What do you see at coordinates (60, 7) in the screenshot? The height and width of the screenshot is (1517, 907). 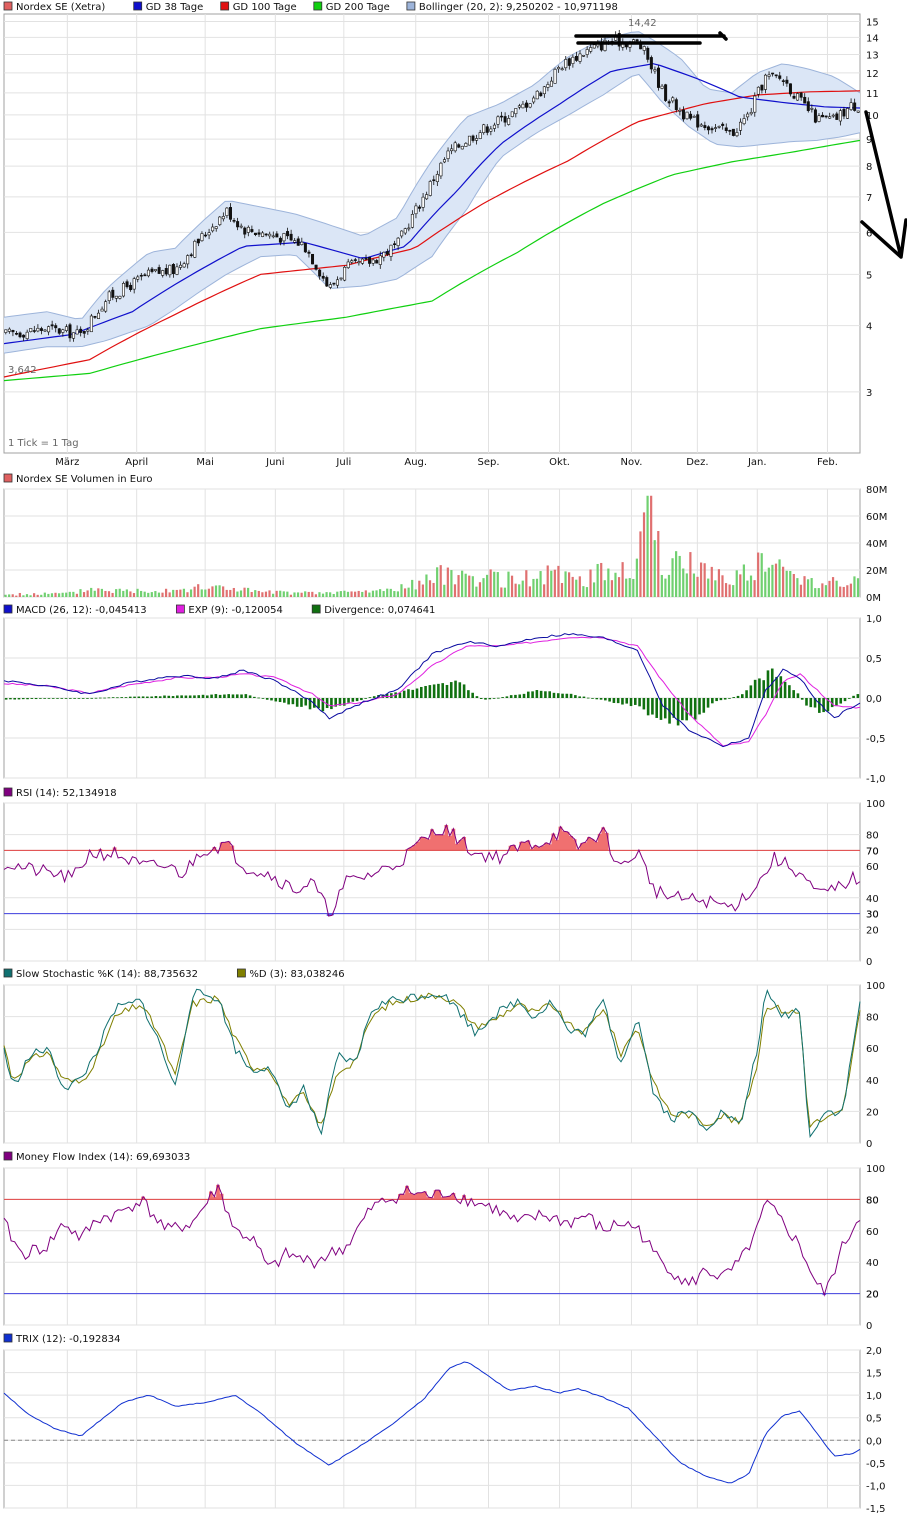 I see `price-legend-label: Nordex SE (Xetra)` at bounding box center [60, 7].